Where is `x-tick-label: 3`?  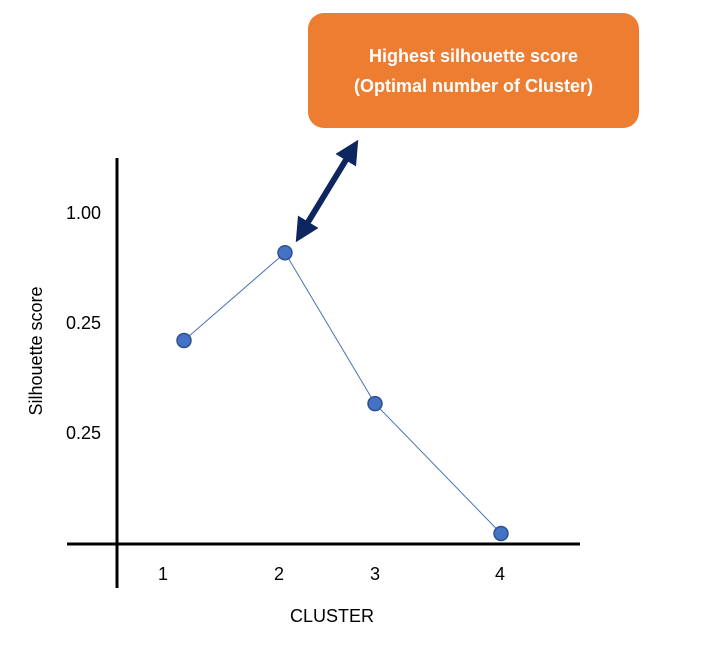
x-tick-label: 3 is located at coordinates (375, 574).